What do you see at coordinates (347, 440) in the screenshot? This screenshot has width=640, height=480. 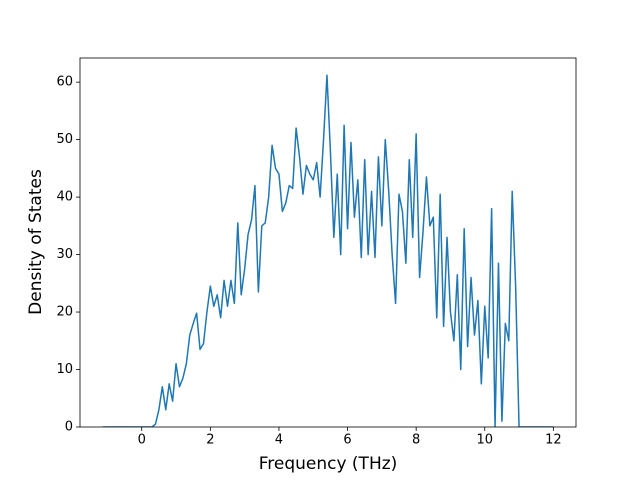 I see `x-tick-label: 6` at bounding box center [347, 440].